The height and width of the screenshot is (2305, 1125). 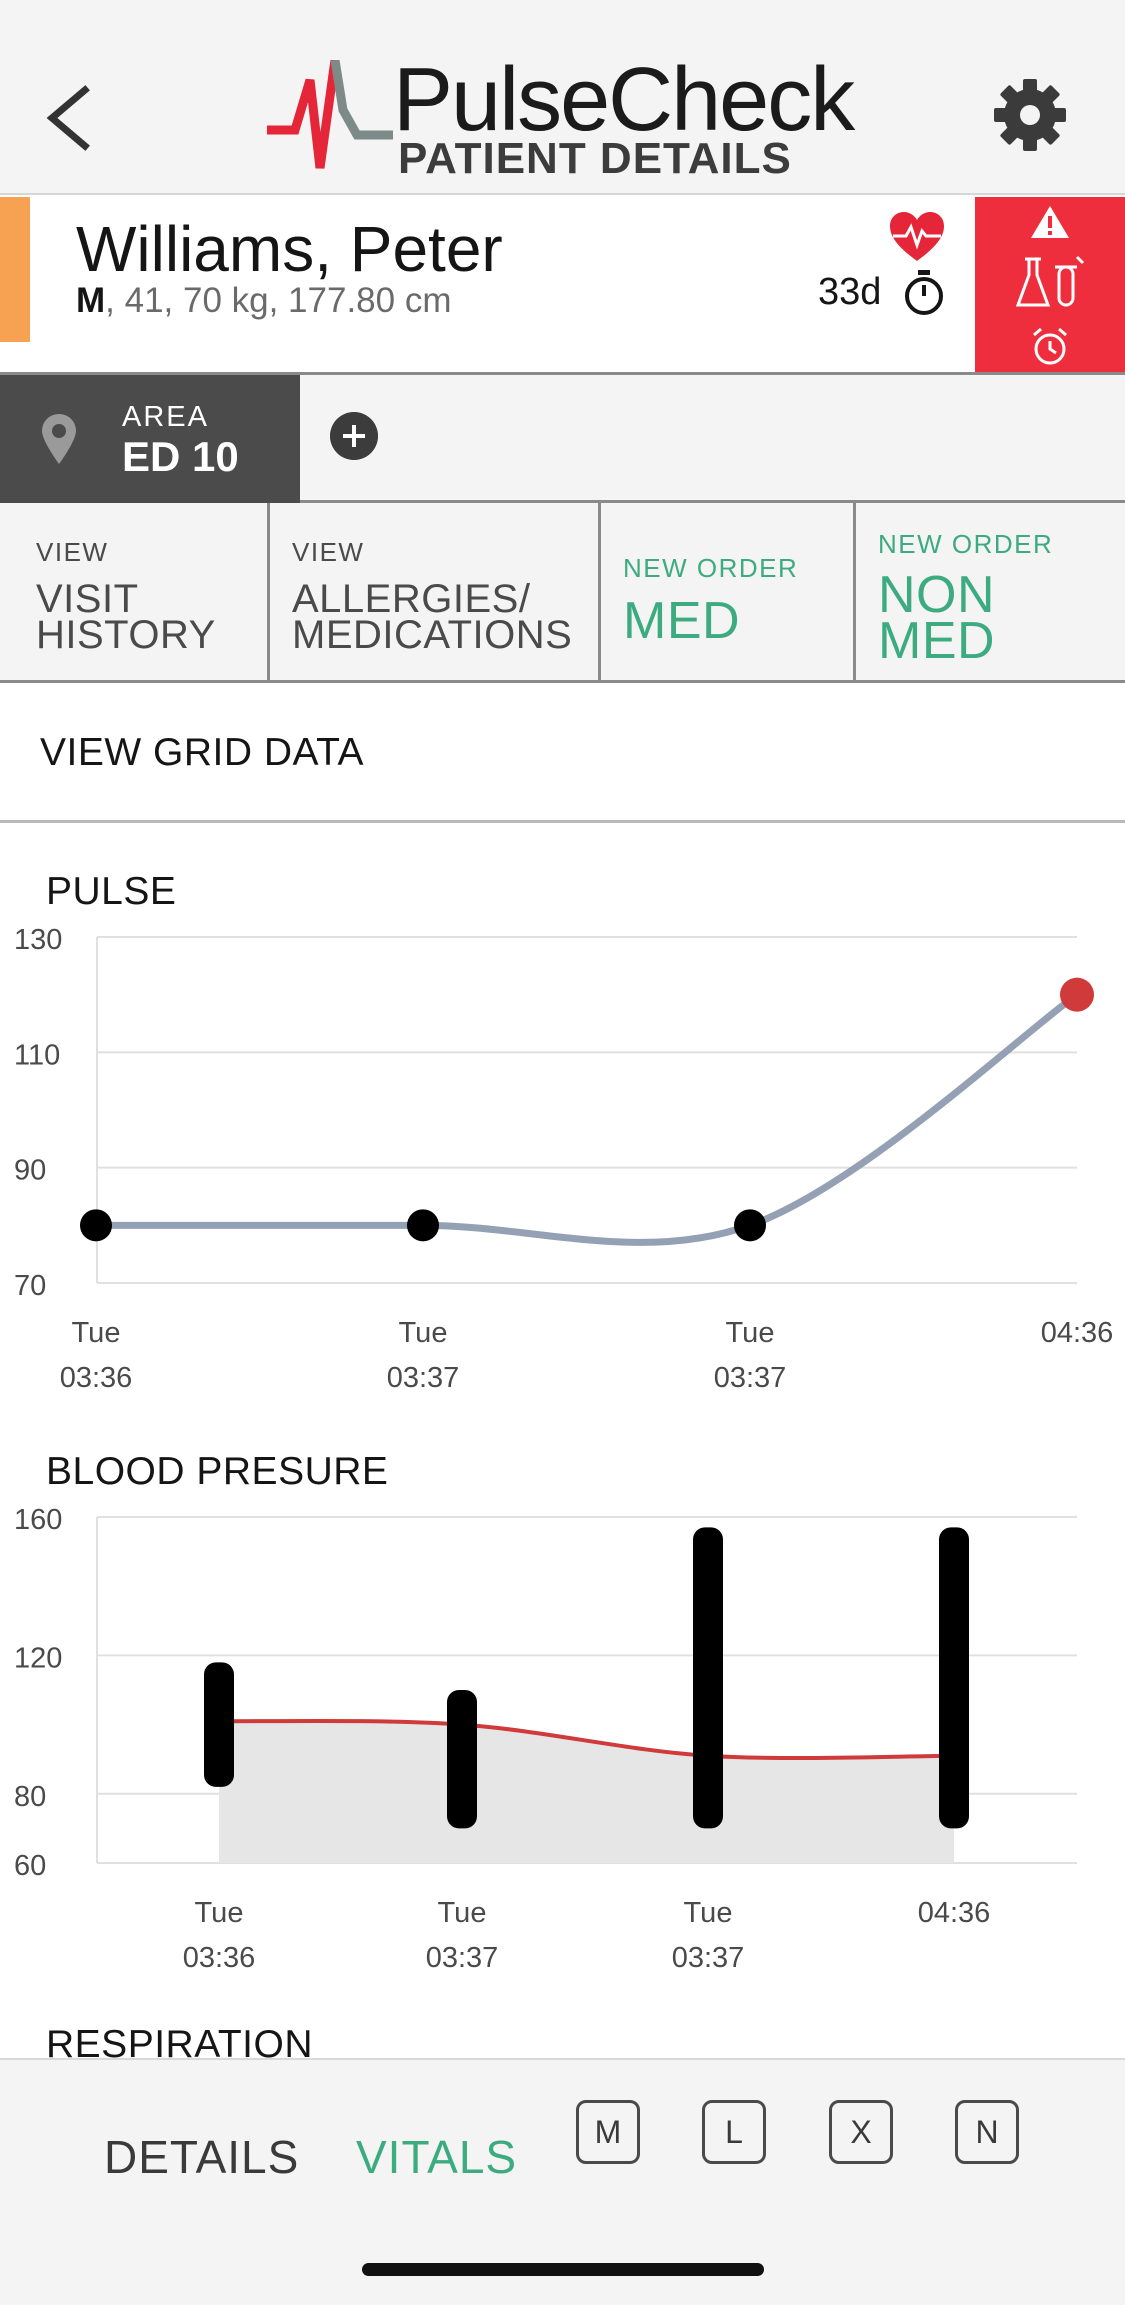 I want to click on area-selector: AREA ED 10, so click(x=150, y=439).